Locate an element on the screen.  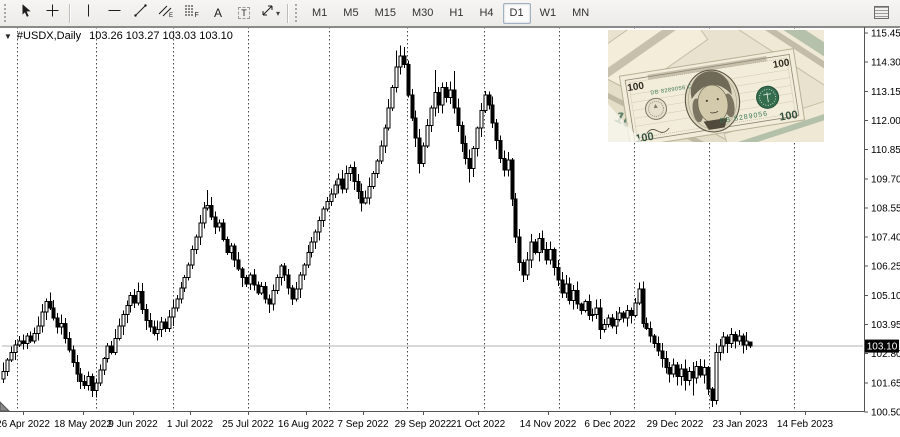
price-axis-label: 109.70 is located at coordinates (885, 179).